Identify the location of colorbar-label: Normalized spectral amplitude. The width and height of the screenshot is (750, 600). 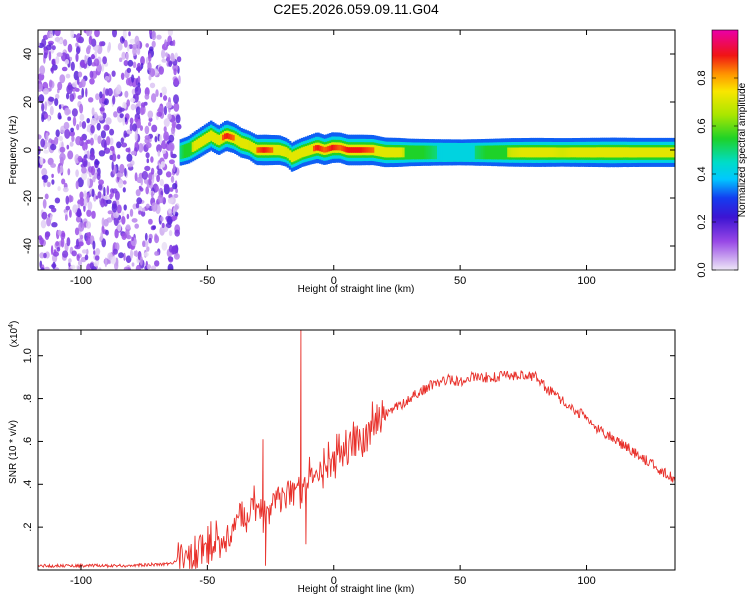
(742, 149).